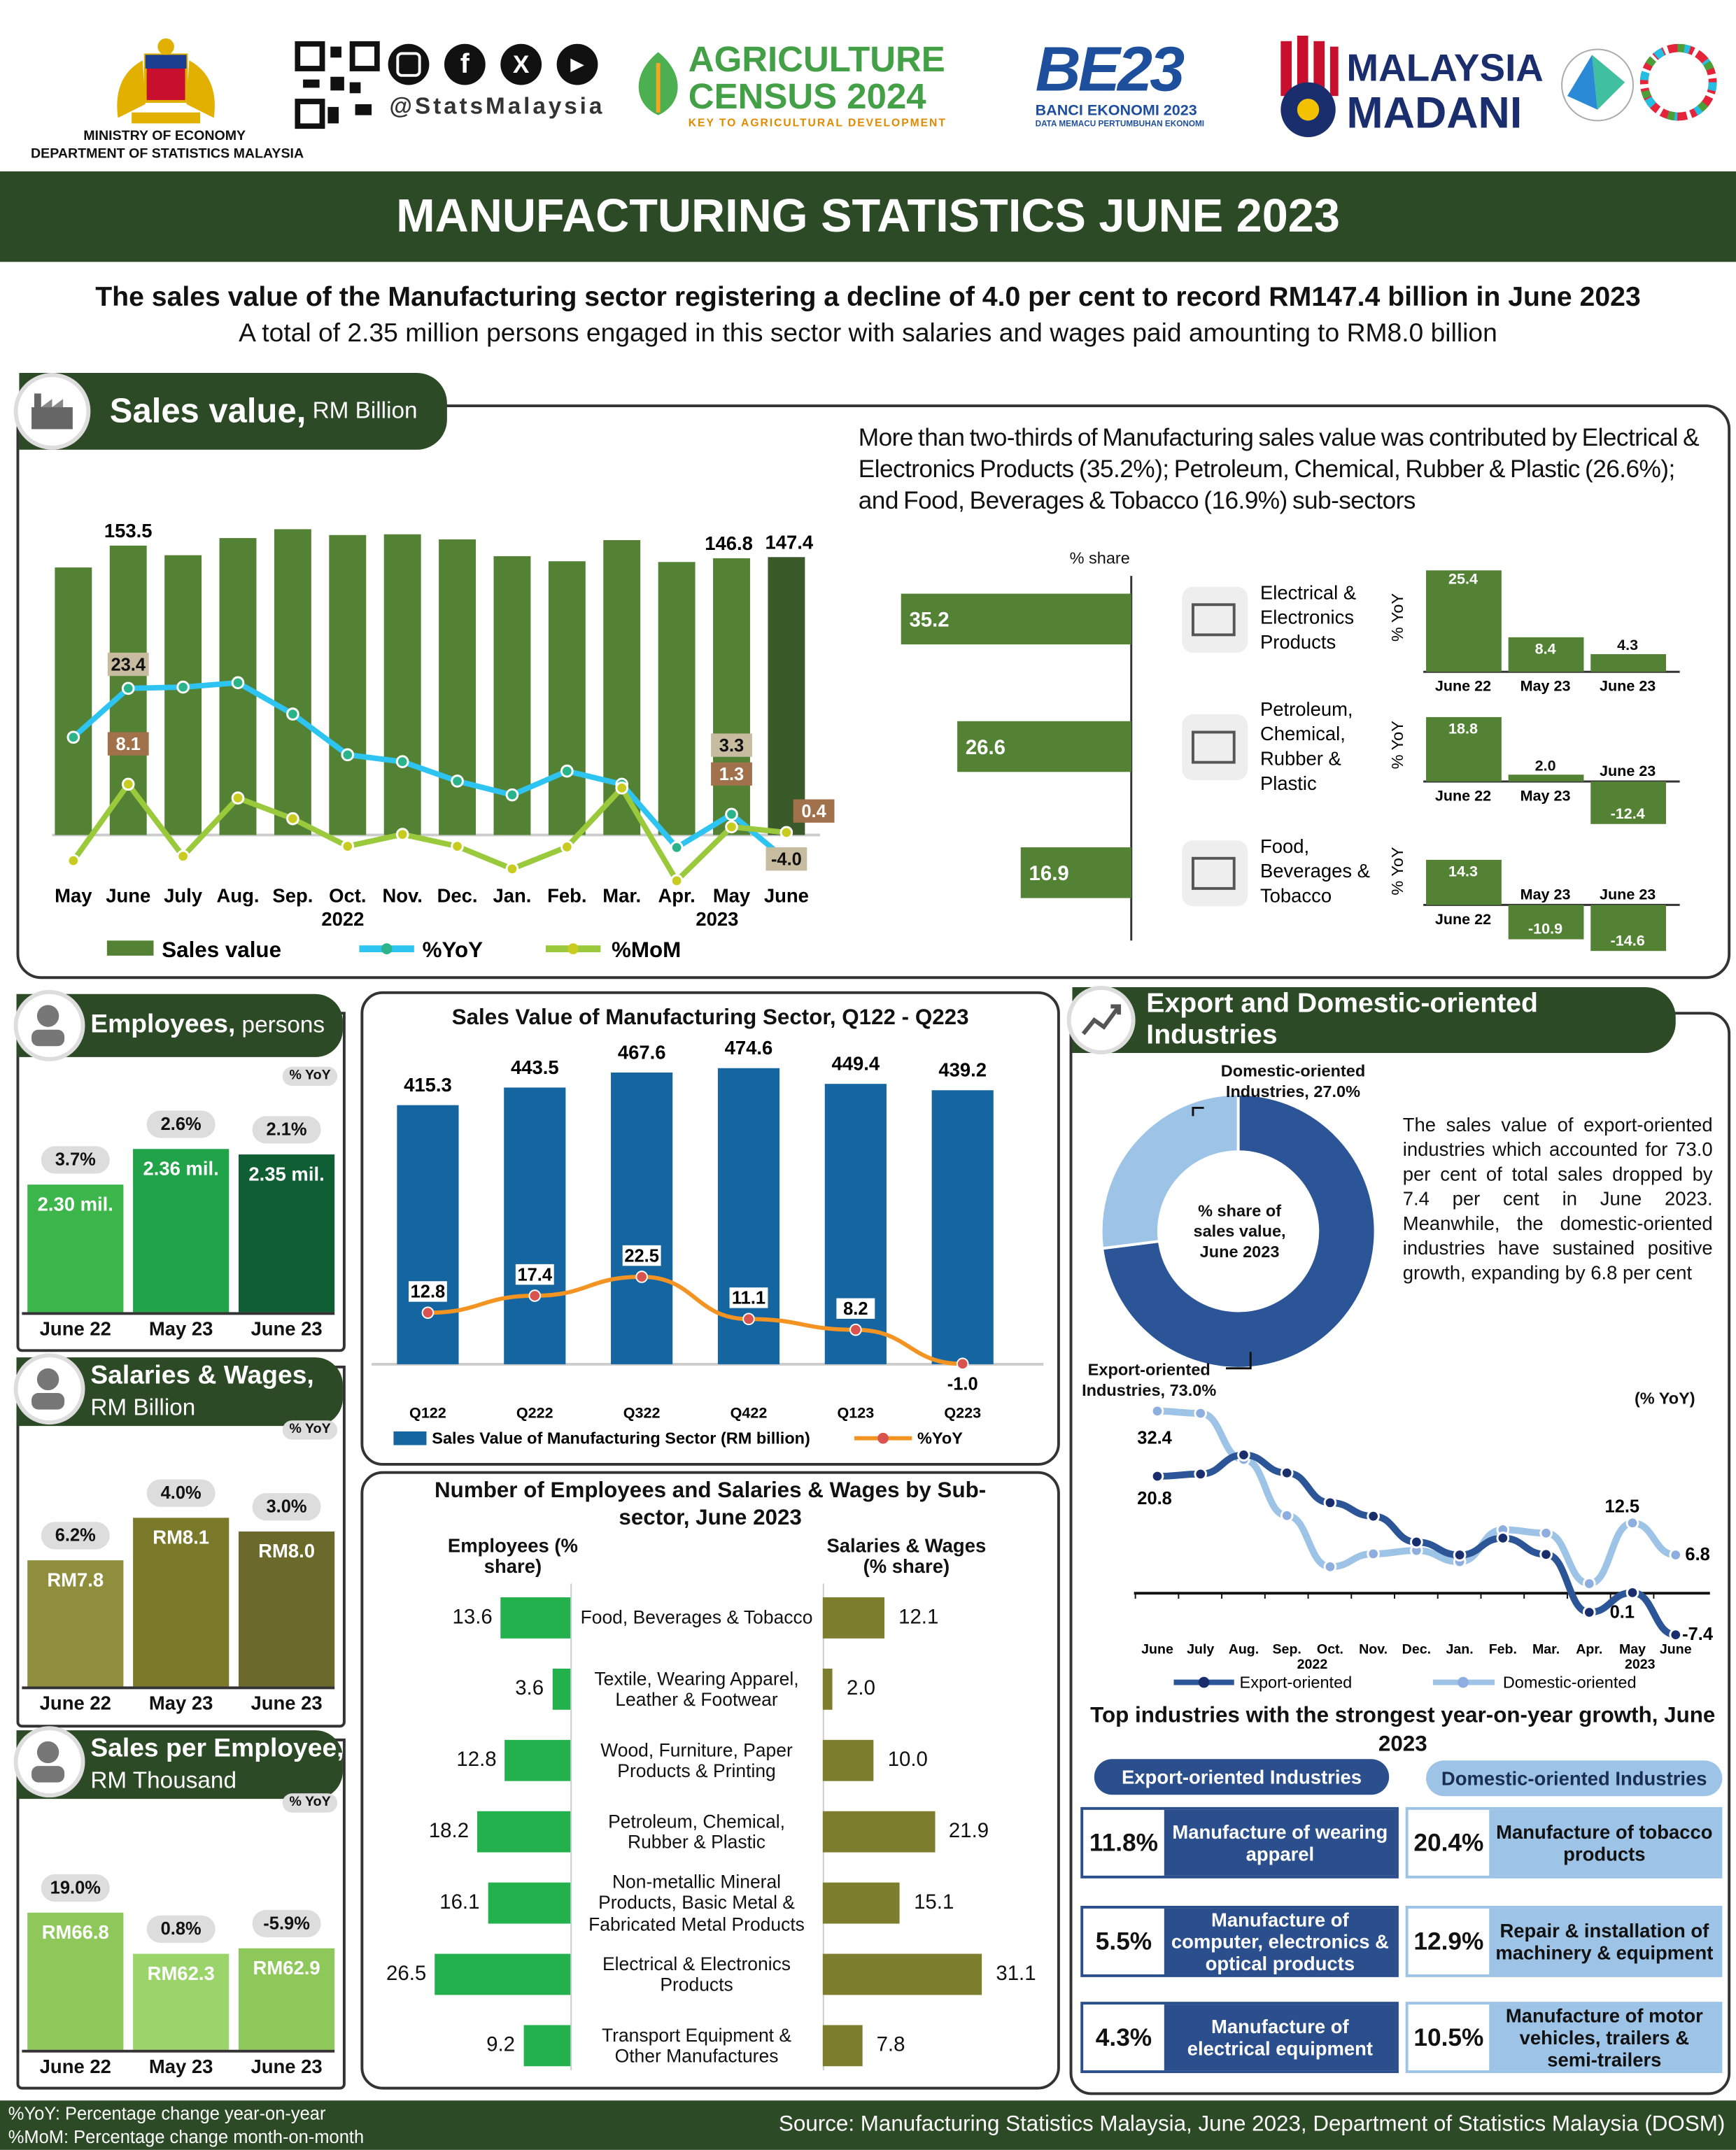 The width and height of the screenshot is (1736, 2150). What do you see at coordinates (1463, 870) in the screenshot?
I see `mini-yoy-value: 14.3` at bounding box center [1463, 870].